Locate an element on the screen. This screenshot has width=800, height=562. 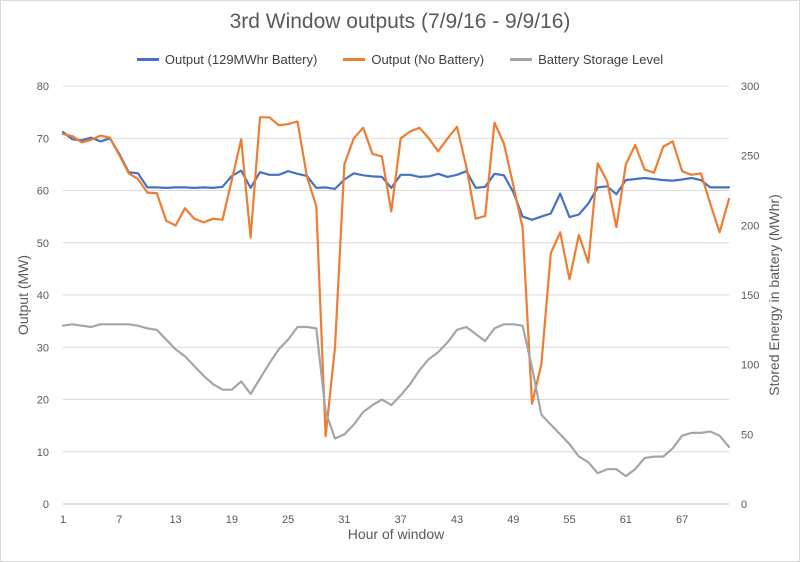
y-tick-label: 20 is located at coordinates (43, 401).